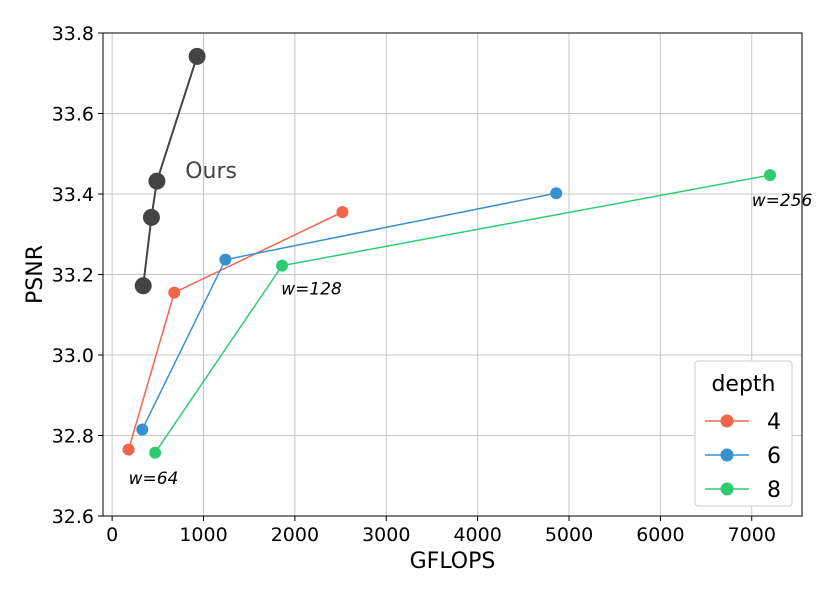  Describe the element at coordinates (441, 531) in the screenshot. I see `x-tick-labels: 0 1000 2000 3000 4000 5000 6000 7000` at that location.